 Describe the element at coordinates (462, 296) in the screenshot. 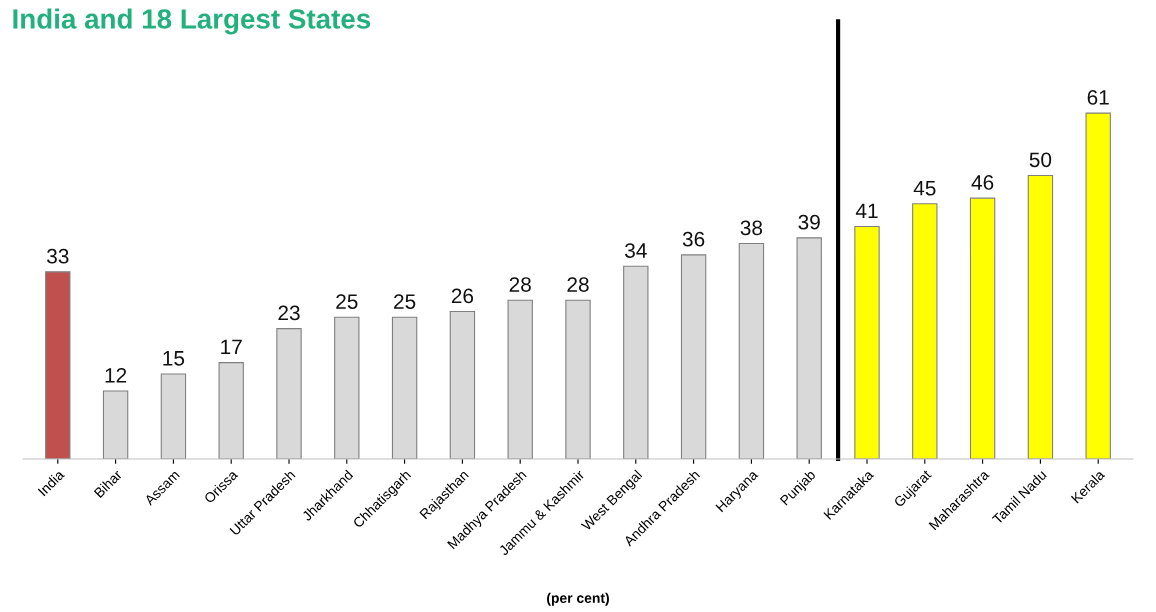

I see `data-label: 26` at that location.